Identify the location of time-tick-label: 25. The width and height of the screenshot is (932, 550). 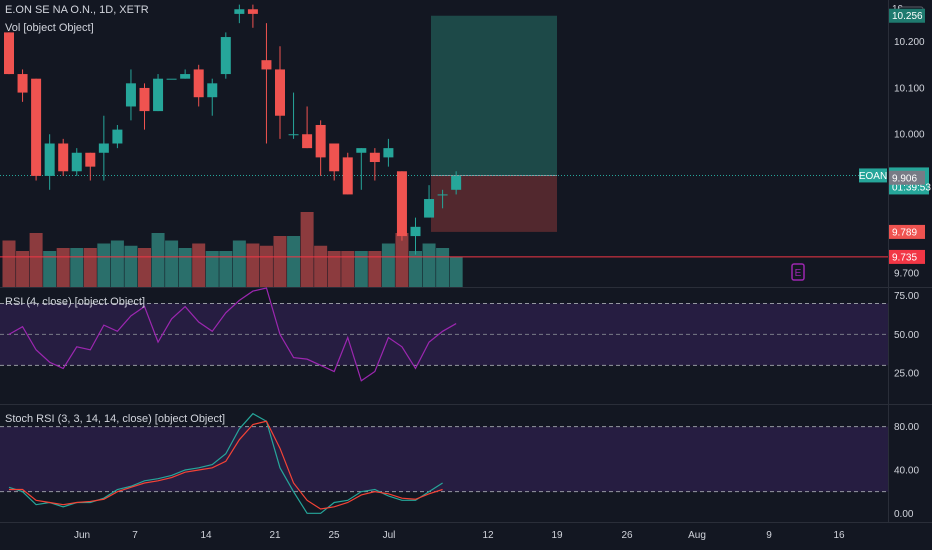
(334, 535).